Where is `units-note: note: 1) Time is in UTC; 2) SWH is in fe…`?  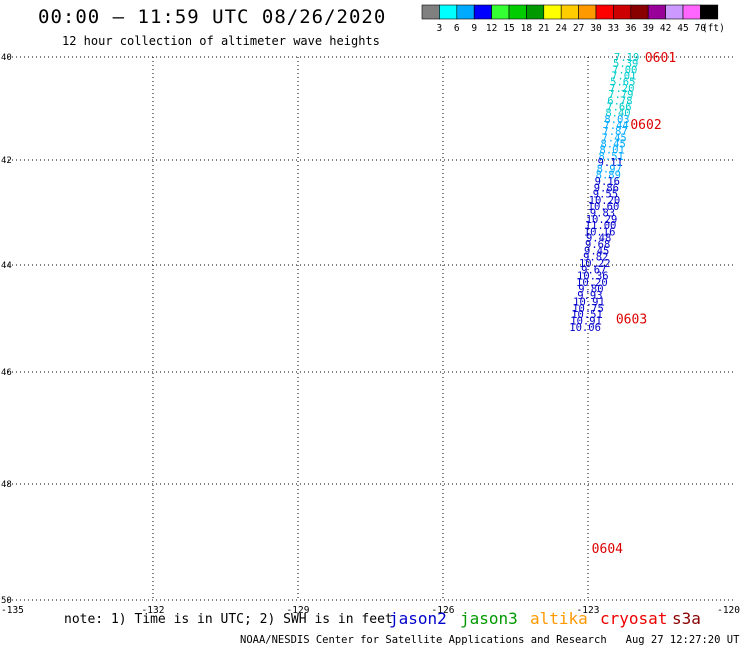
units-note: note: 1) Time is in UTC; 2) SWH is in fe… is located at coordinates (228, 619).